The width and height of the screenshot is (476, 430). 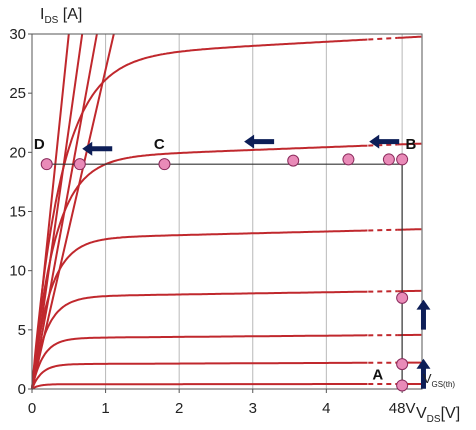 I want to click on x-tick-label-5: 48V, so click(x=402, y=408).